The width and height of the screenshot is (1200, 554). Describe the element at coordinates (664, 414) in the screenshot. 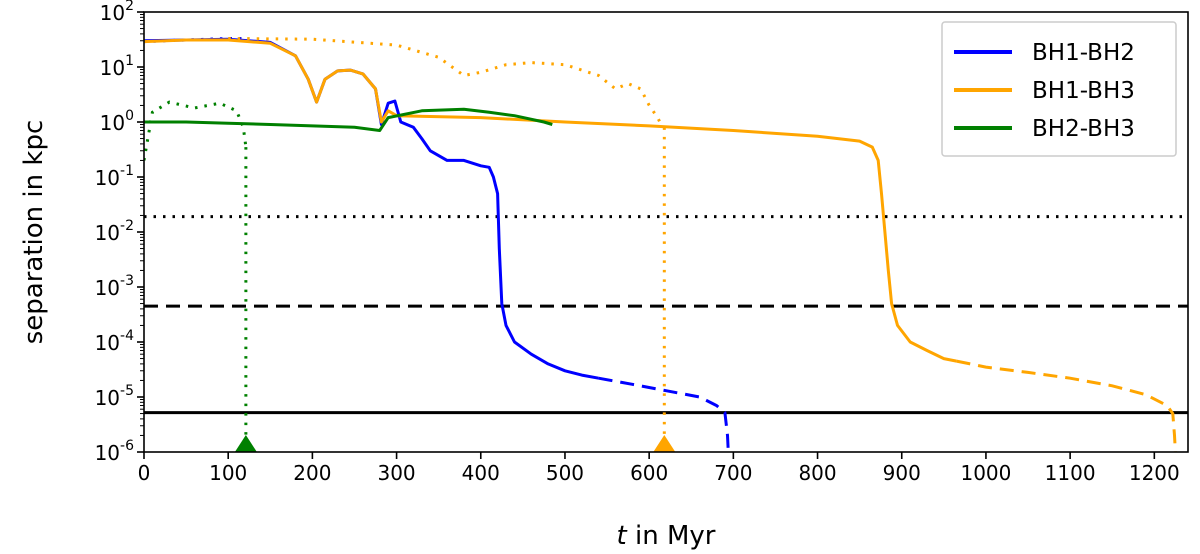

I see `series-bh1-bh2-dashed` at that location.